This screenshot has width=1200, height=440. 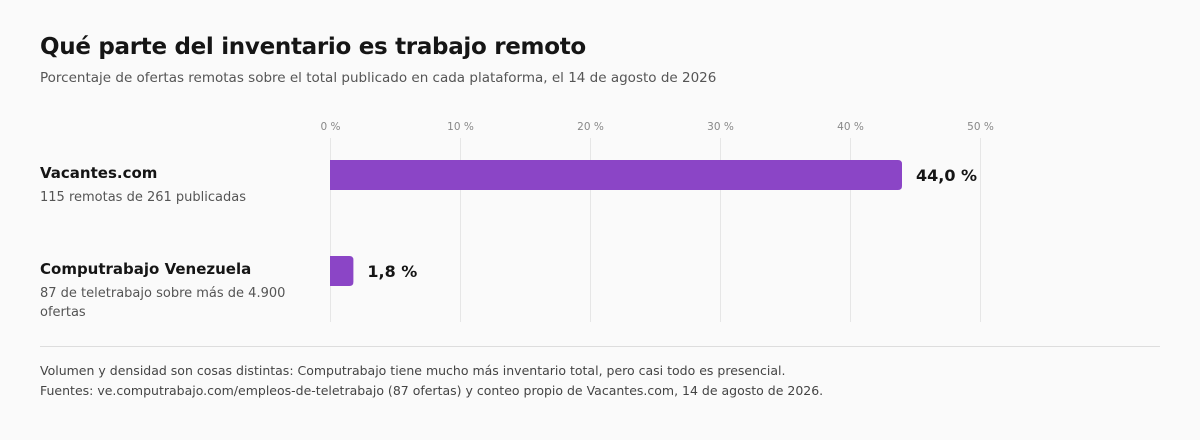 I want to click on category-name: Vacantes.com, so click(x=99, y=173).